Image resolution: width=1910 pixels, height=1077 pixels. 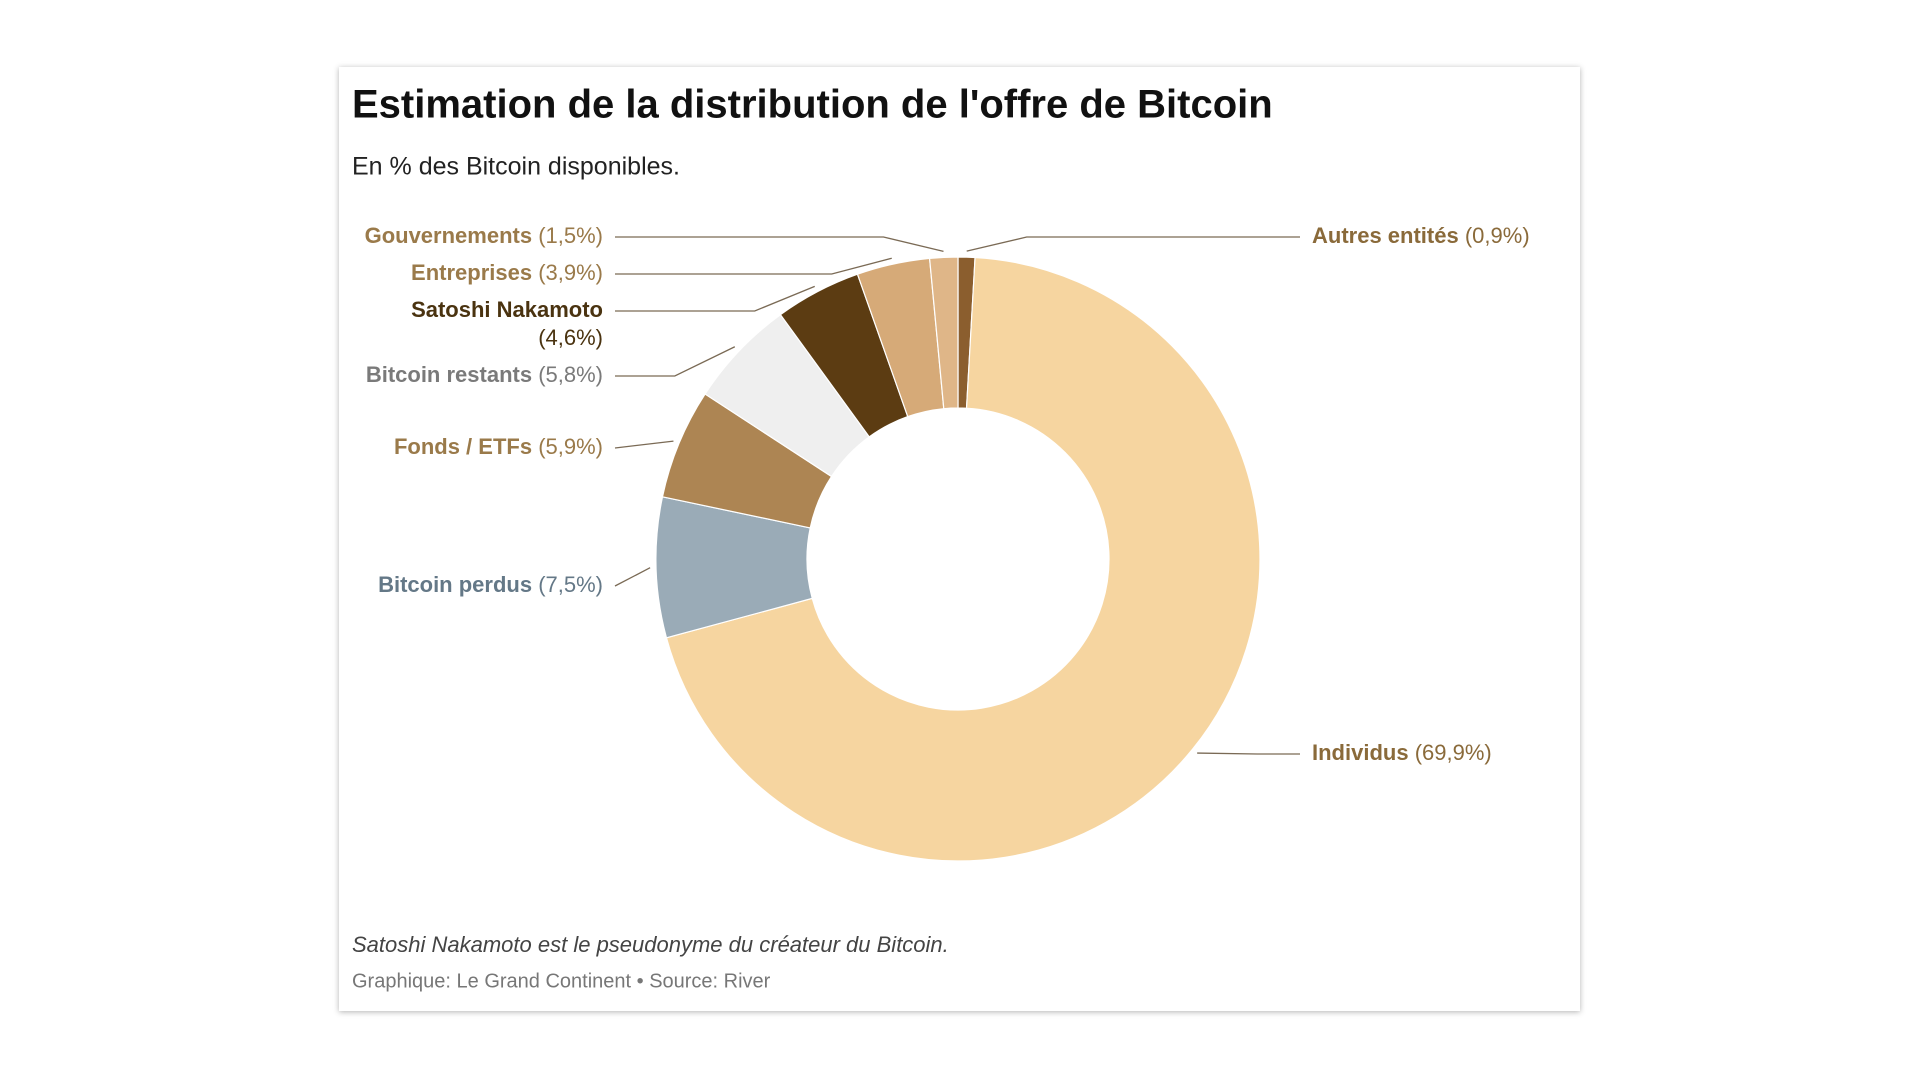 I want to click on slice-label-value: (7,5%), so click(x=570, y=584).